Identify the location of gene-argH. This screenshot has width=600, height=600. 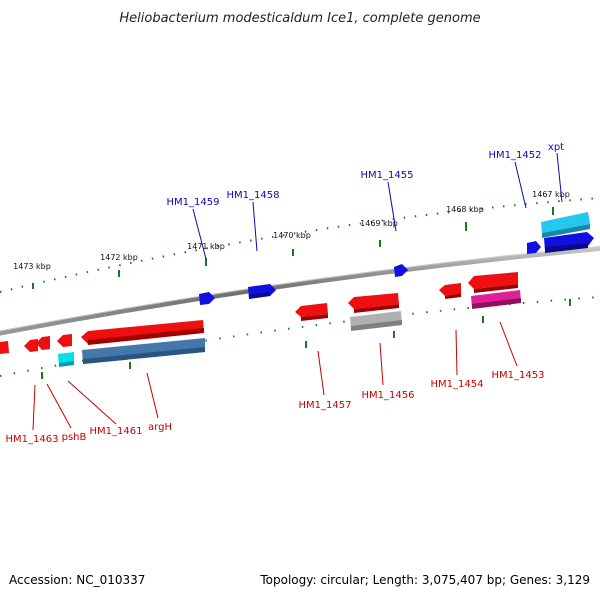
(143, 351).